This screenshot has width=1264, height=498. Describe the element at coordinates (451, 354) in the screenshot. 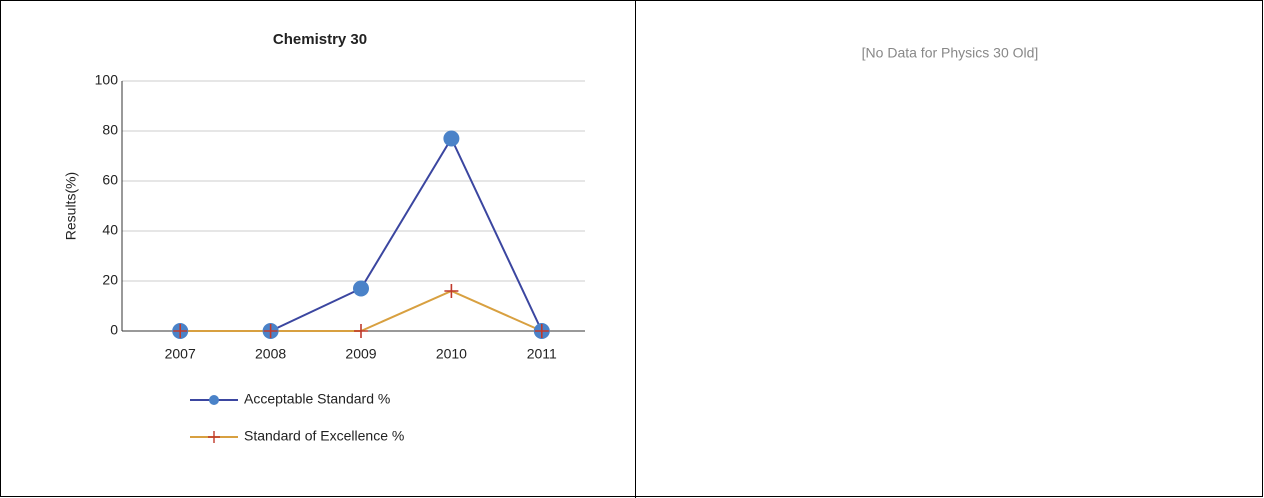

I see `x-tick-label: 2010` at that location.